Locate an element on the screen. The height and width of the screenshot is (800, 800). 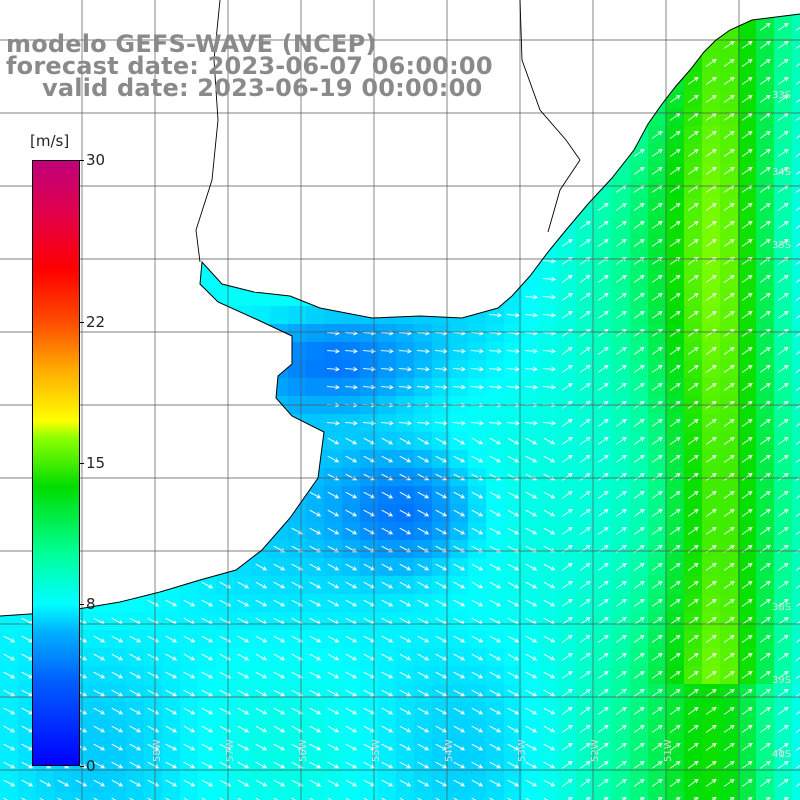
colorbar-tick-mark is located at coordinates (82, 322).